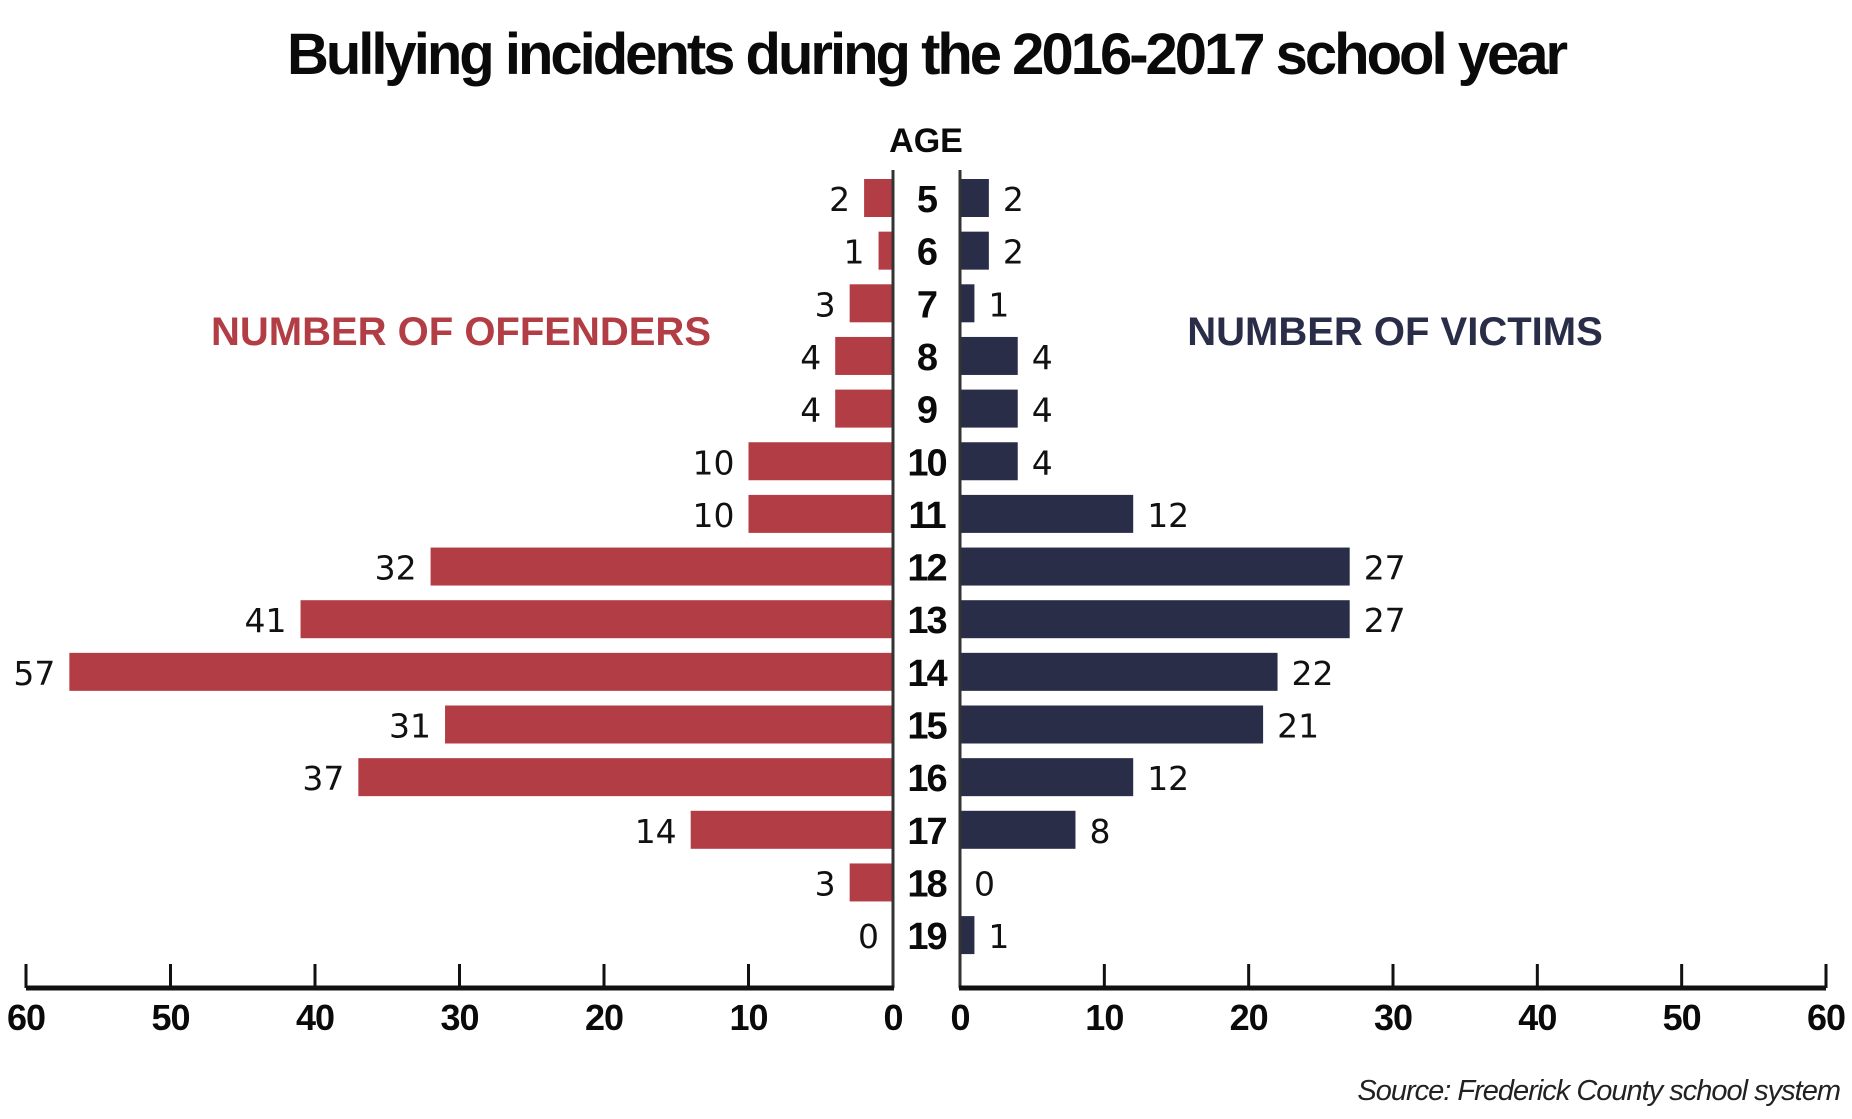 Image resolution: width=1852 pixels, height=1119 pixels. Describe the element at coordinates (926, 884) in the screenshot. I see `age-label: 18` at that location.